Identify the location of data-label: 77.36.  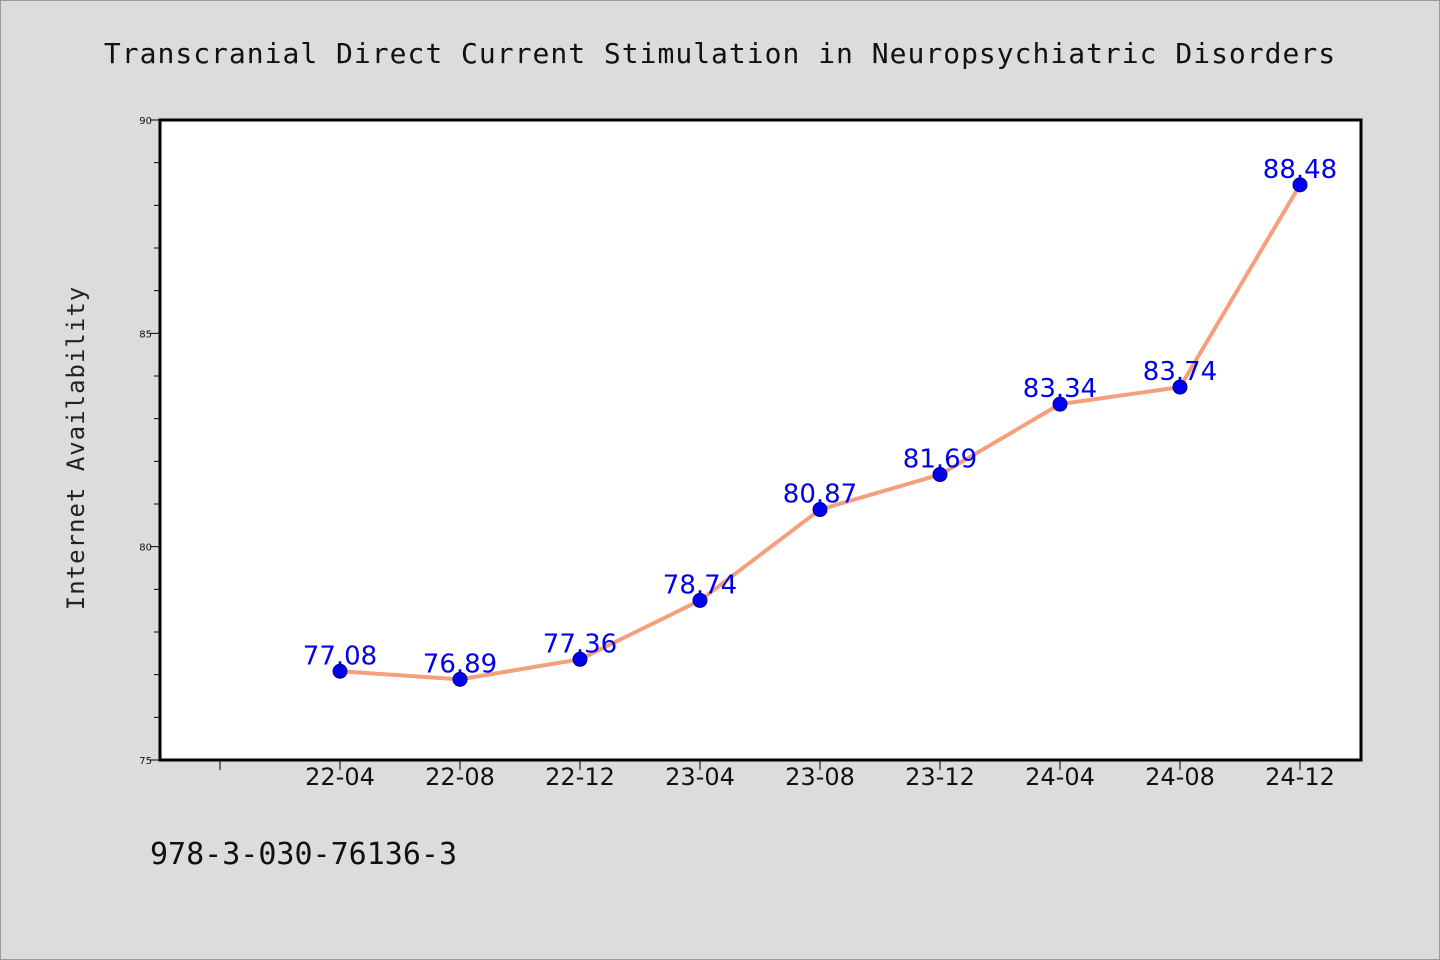
(580, 644).